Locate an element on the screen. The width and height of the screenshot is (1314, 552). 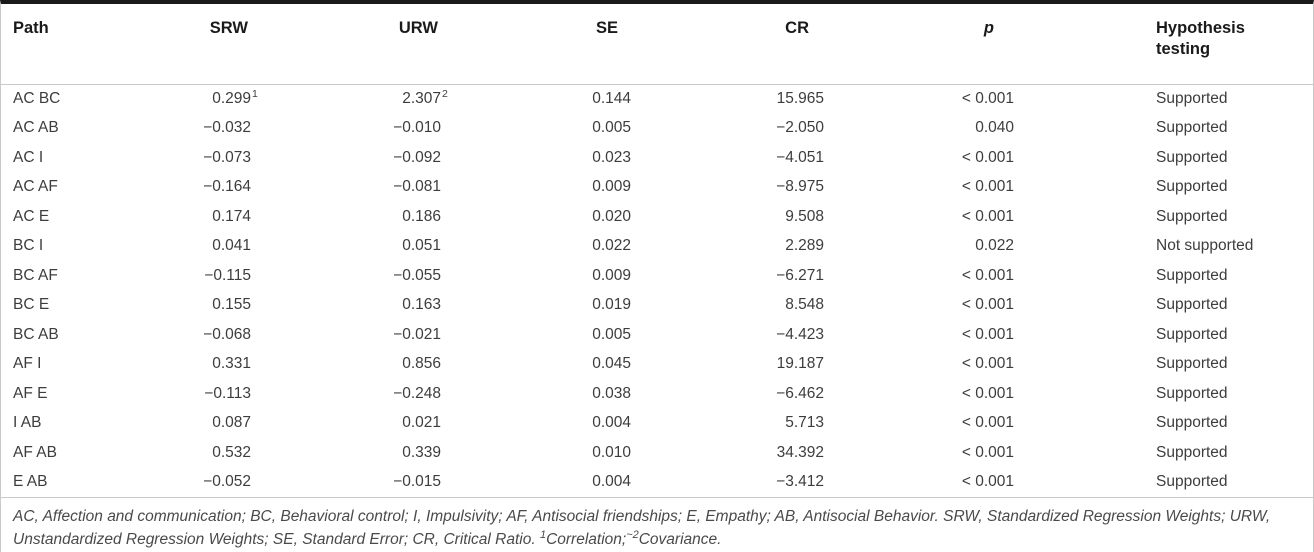
cell-path: AC AF is located at coordinates (35, 187).